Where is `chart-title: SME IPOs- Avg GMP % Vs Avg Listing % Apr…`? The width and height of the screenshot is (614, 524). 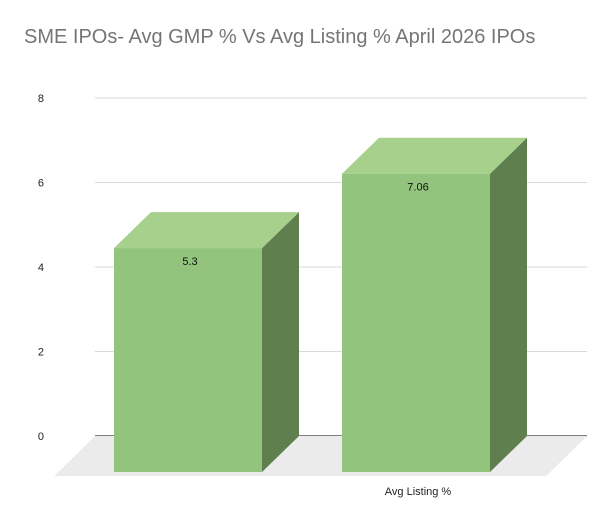 chart-title: SME IPOs- Avg GMP % Vs Avg Listing % Apr… is located at coordinates (280, 37).